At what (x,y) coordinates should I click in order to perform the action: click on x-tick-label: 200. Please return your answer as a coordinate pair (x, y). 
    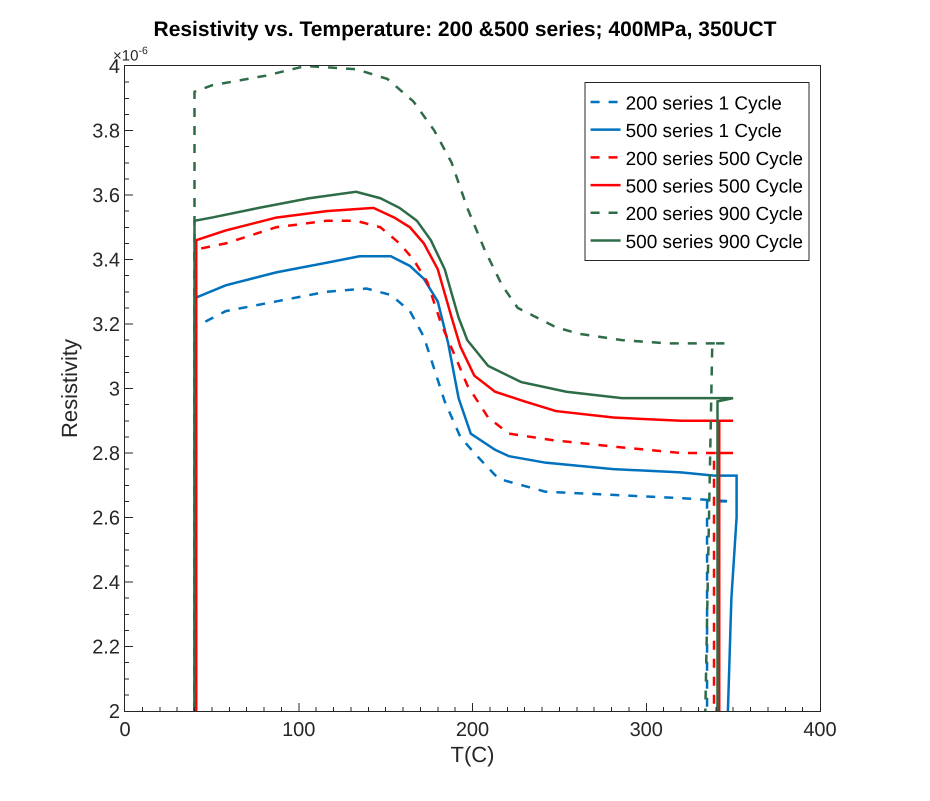
    Looking at the image, I should click on (473, 730).